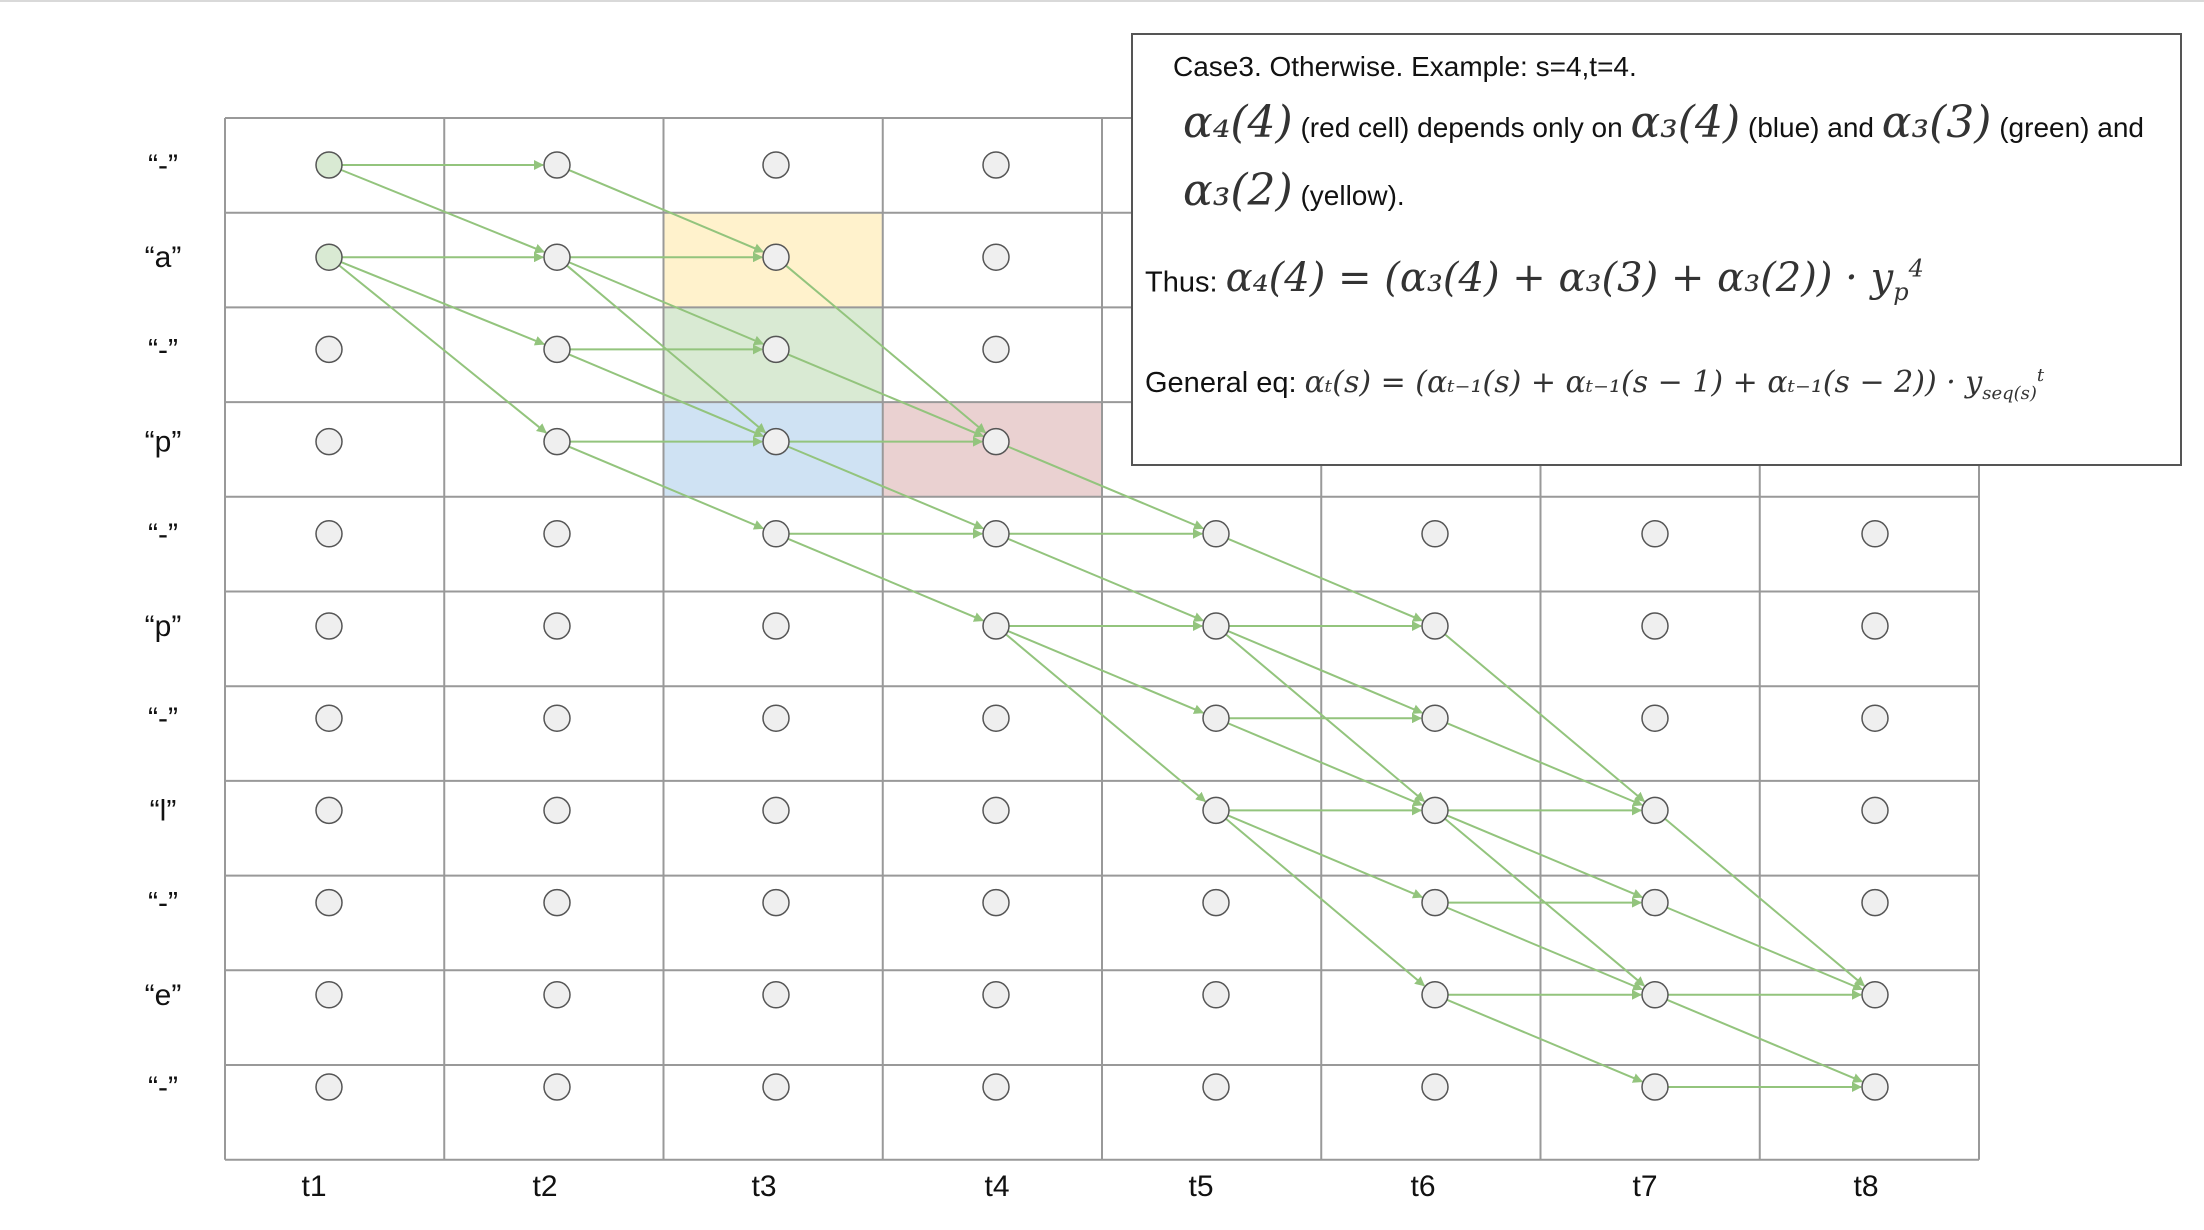  What do you see at coordinates (996, 1186) in the screenshot?
I see `column-label: t4` at bounding box center [996, 1186].